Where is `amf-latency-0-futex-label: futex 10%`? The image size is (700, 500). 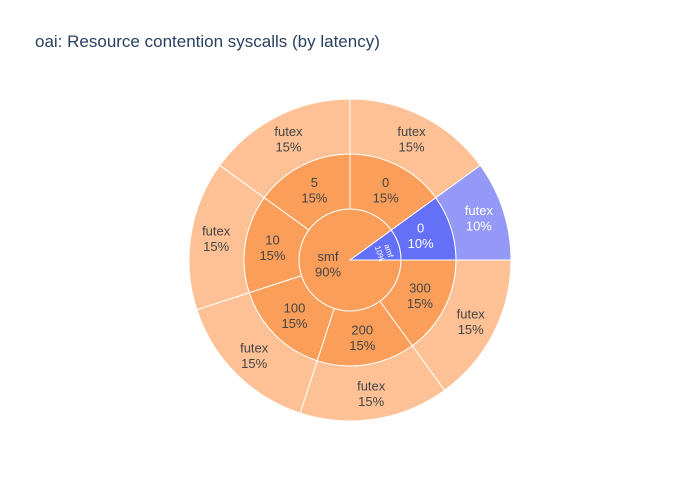
amf-latency-0-futex-label: futex 10% is located at coordinates (479, 218).